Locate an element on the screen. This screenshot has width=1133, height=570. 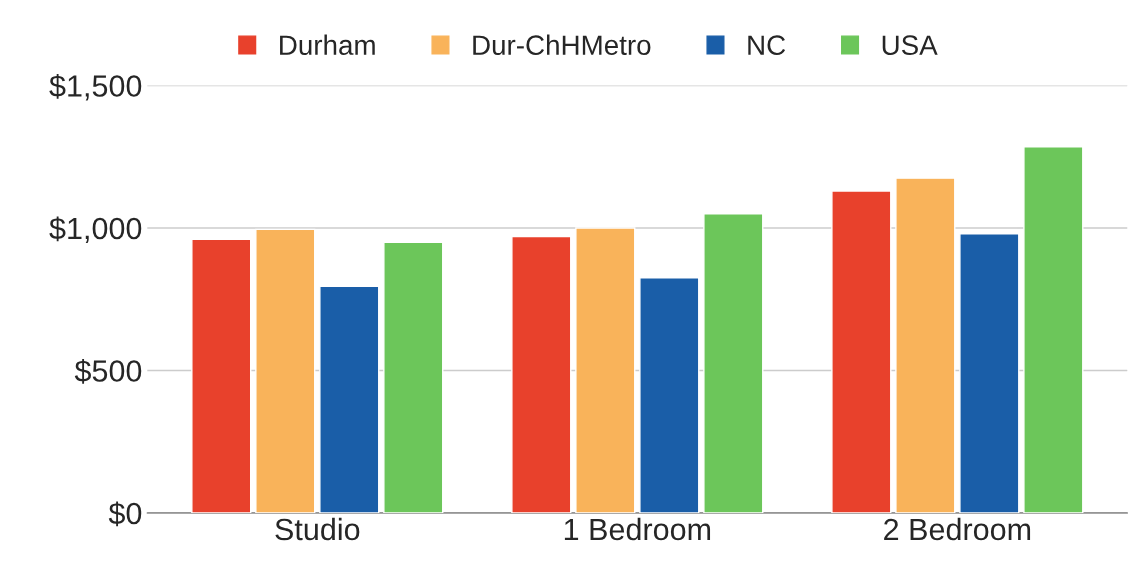
y-tick-label: $1,000 is located at coordinates (95, 229).